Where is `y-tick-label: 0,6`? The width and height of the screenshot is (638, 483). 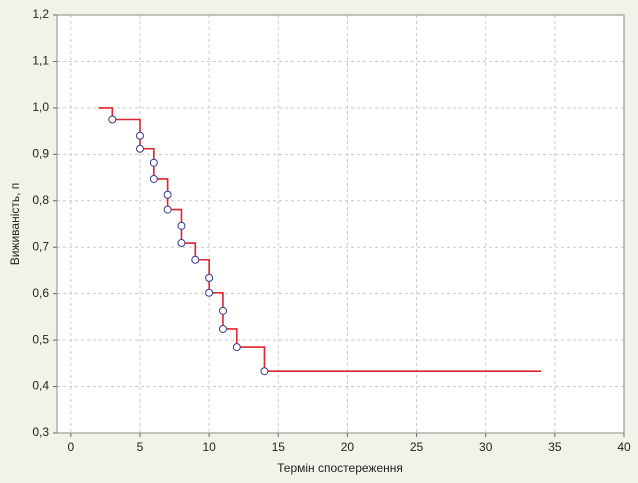 y-tick-label: 0,6 is located at coordinates (40, 293).